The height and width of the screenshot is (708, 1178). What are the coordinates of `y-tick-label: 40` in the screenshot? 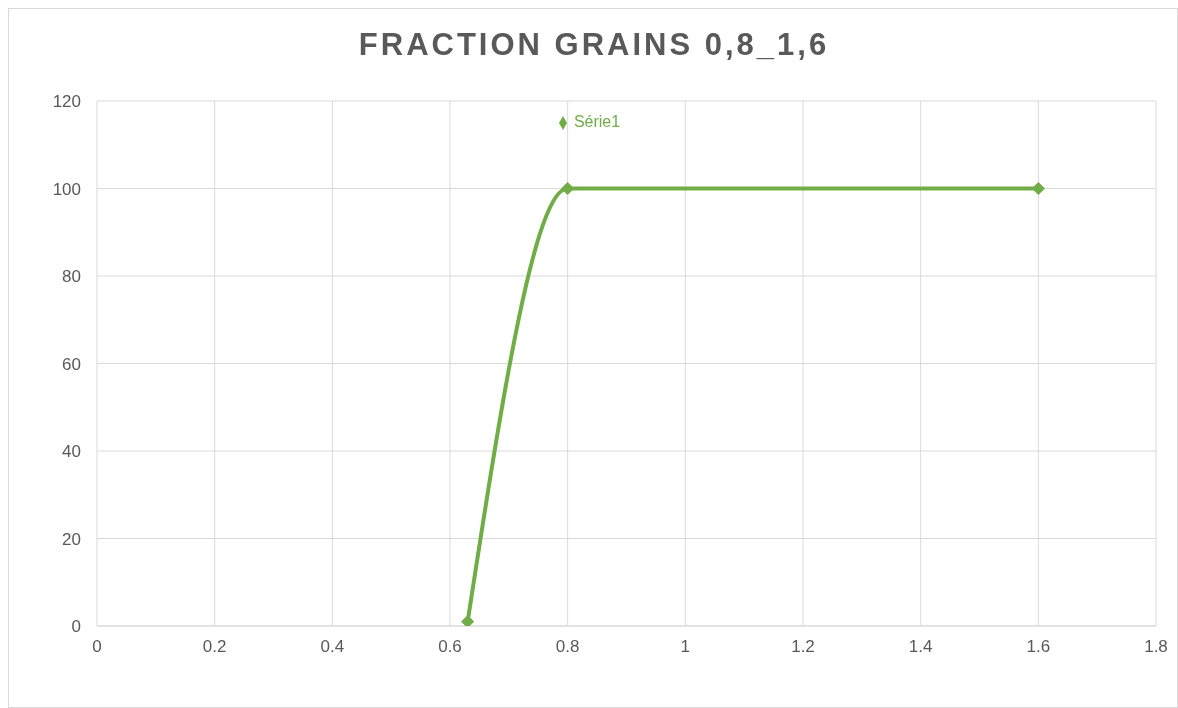 It's located at (71, 452).